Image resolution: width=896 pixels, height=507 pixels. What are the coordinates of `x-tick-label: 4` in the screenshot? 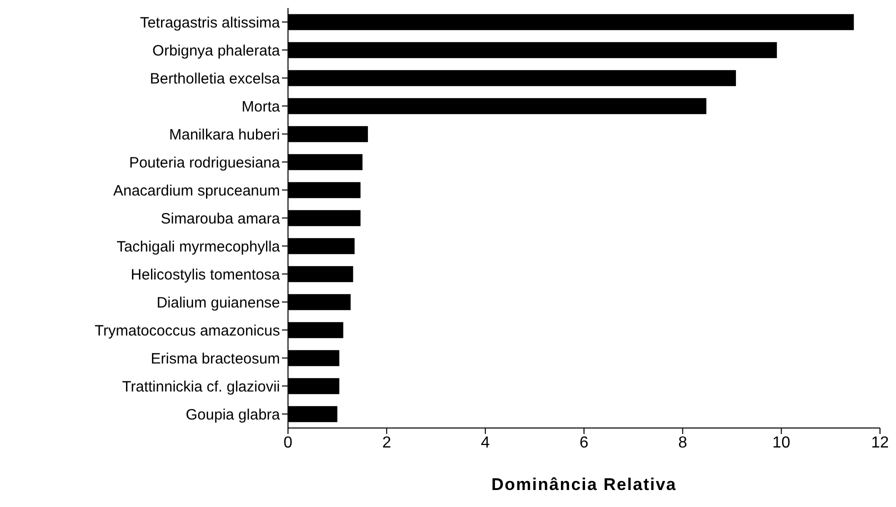 It's located at (485, 443).